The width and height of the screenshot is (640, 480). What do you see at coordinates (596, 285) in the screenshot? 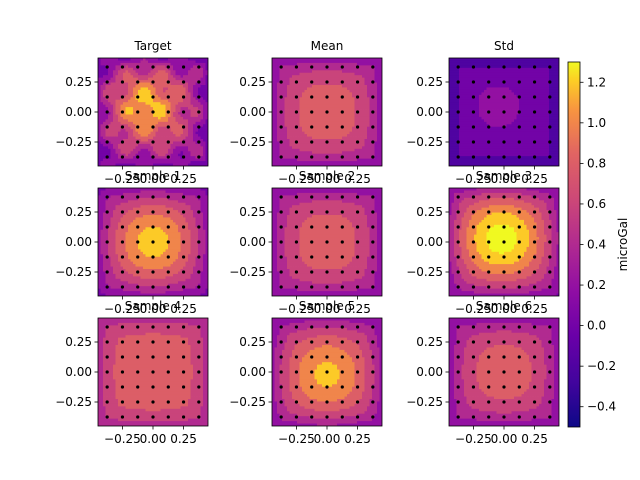
I see `colorbar-tick-label: 0.2` at bounding box center [596, 285].